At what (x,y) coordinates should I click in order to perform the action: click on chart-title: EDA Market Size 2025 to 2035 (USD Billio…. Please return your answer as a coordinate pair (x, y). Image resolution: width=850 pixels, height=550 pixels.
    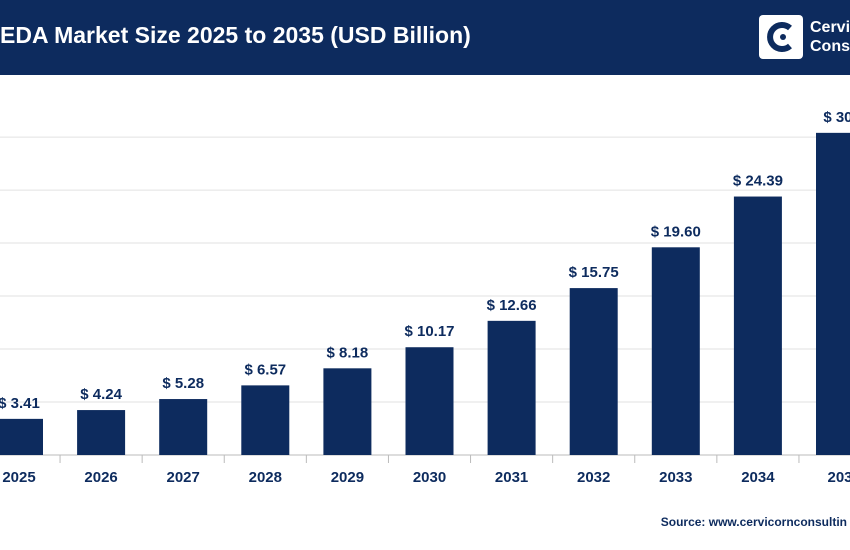
    Looking at the image, I should click on (235, 35).